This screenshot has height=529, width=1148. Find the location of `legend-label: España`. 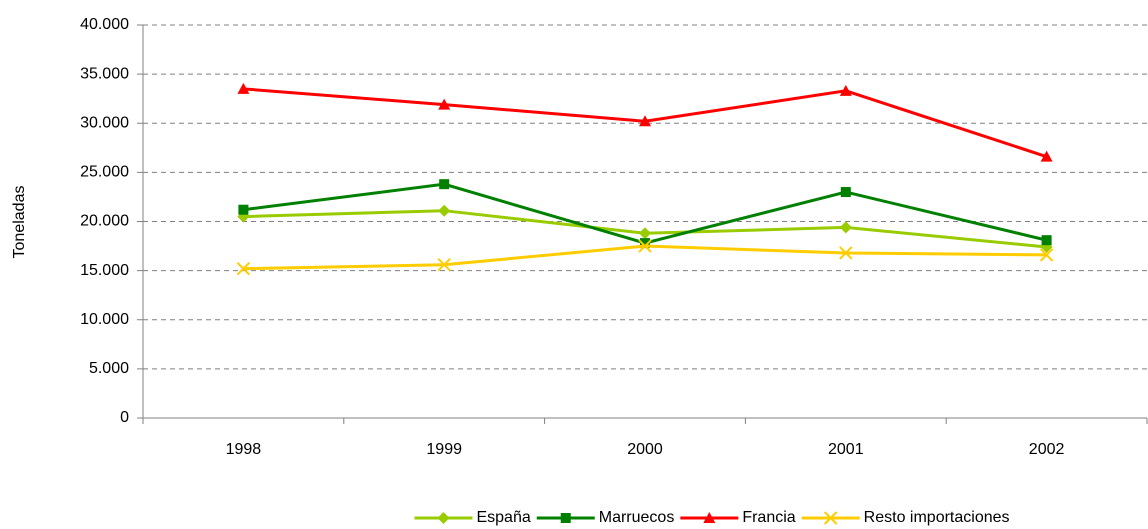

legend-label: España is located at coordinates (503, 517).